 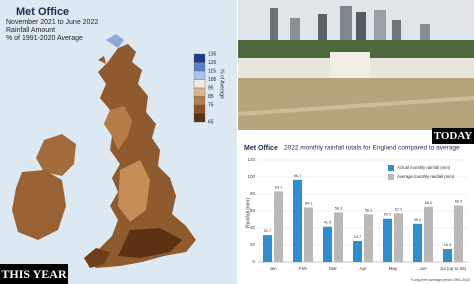 I want to click on scale-tick-label: 85, so click(x=211, y=97).